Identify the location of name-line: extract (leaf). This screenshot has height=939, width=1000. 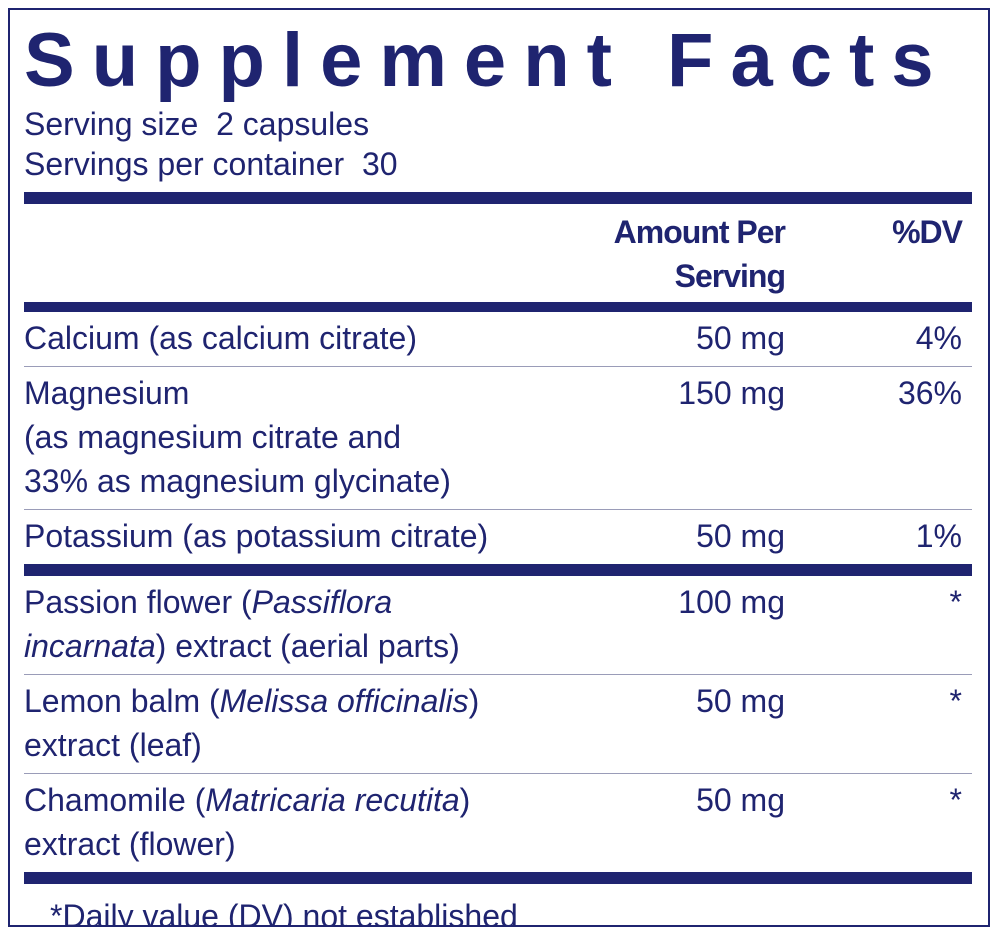
(284, 745).